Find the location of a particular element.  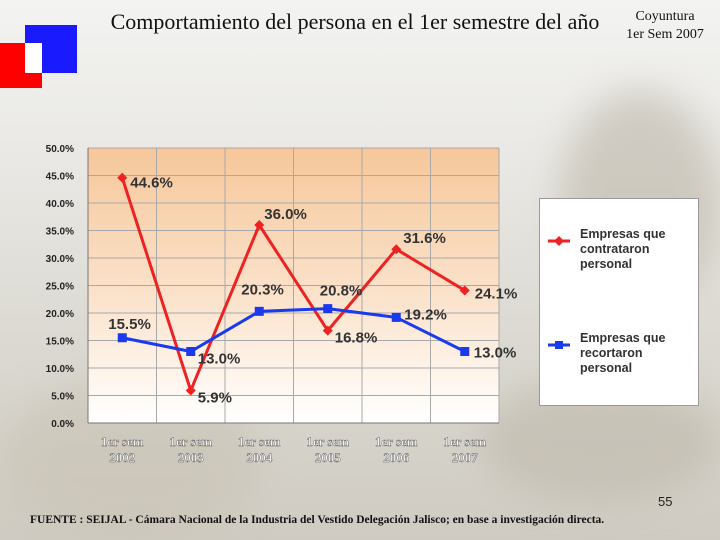

x-tick-label: 1er sem 2007 is located at coordinates (464, 449).